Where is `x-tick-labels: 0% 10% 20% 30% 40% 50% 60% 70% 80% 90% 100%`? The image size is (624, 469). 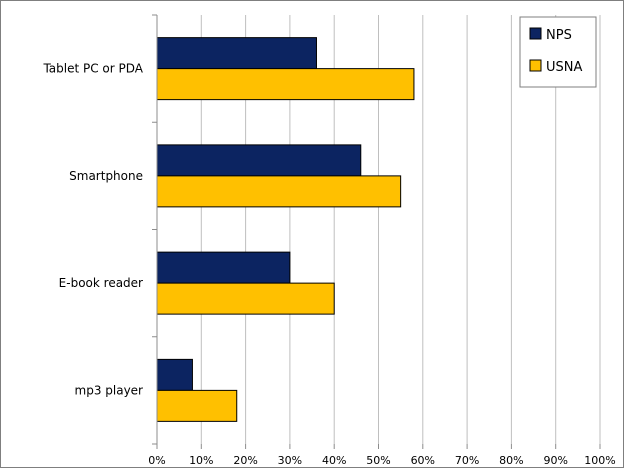 x-tick-labels: 0% 10% 20% 30% 40% 50% 60% 70% 80% 90% 100% is located at coordinates (381, 460).